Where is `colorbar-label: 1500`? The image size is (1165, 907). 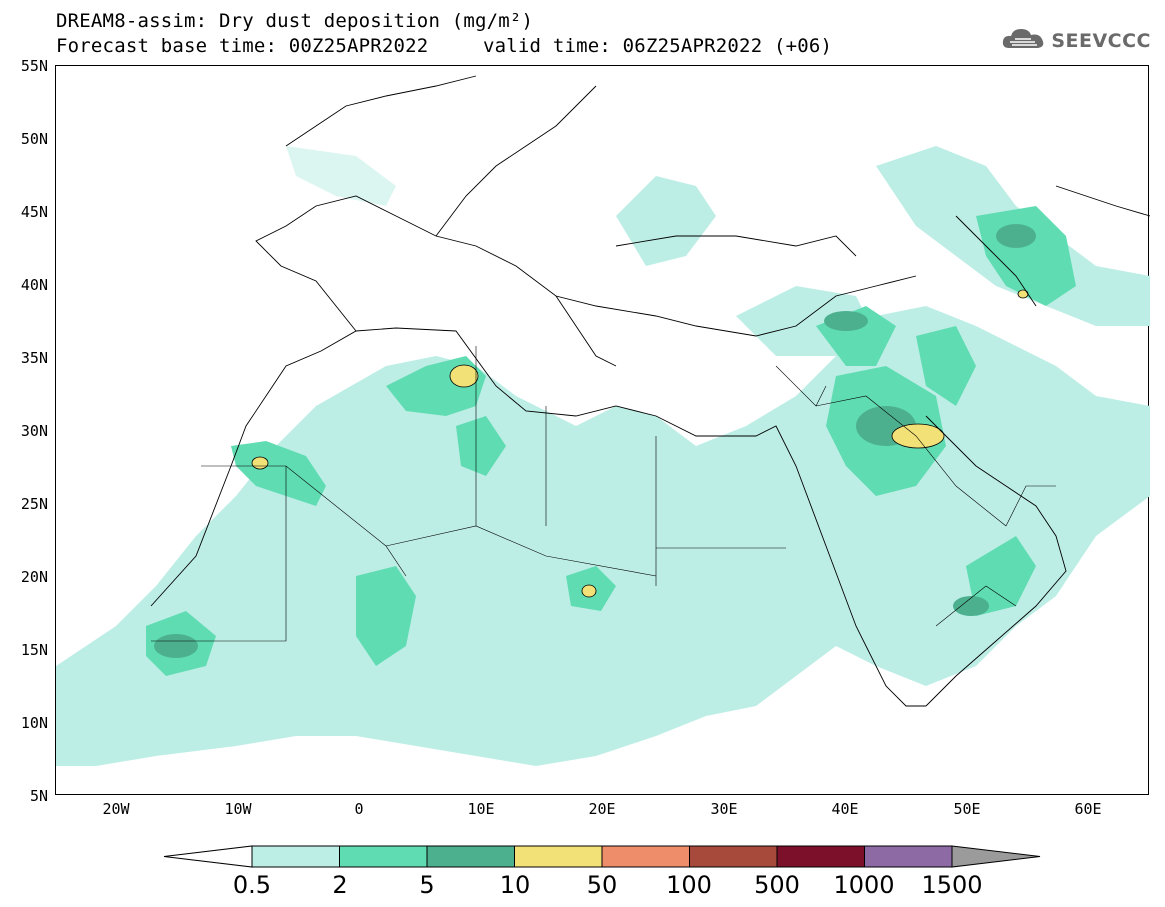
colorbar-label: 1500 is located at coordinates (952, 885).